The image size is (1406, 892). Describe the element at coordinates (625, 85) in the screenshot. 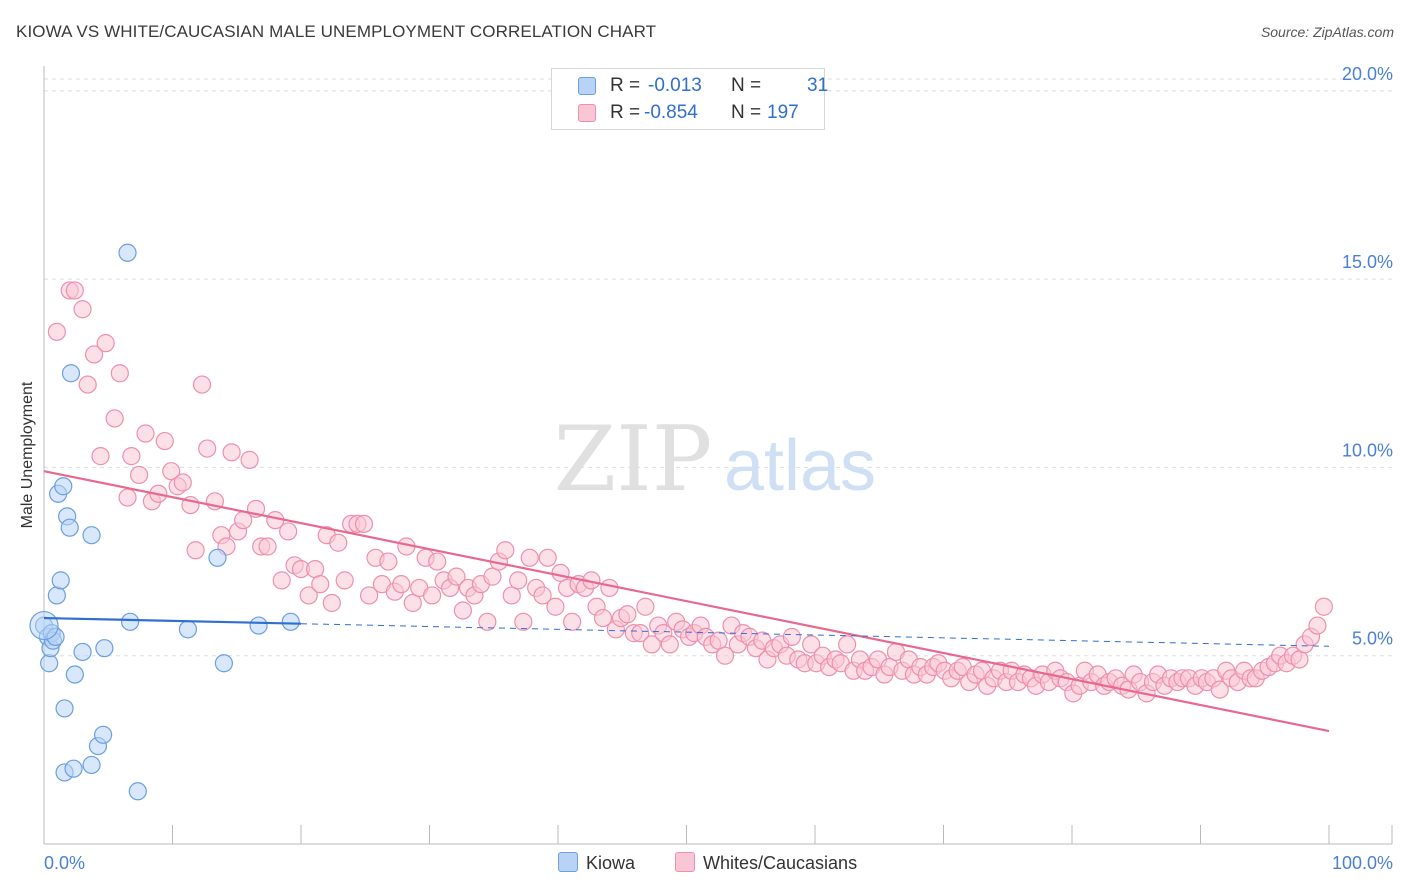

I see `legend-r-label: R =` at that location.